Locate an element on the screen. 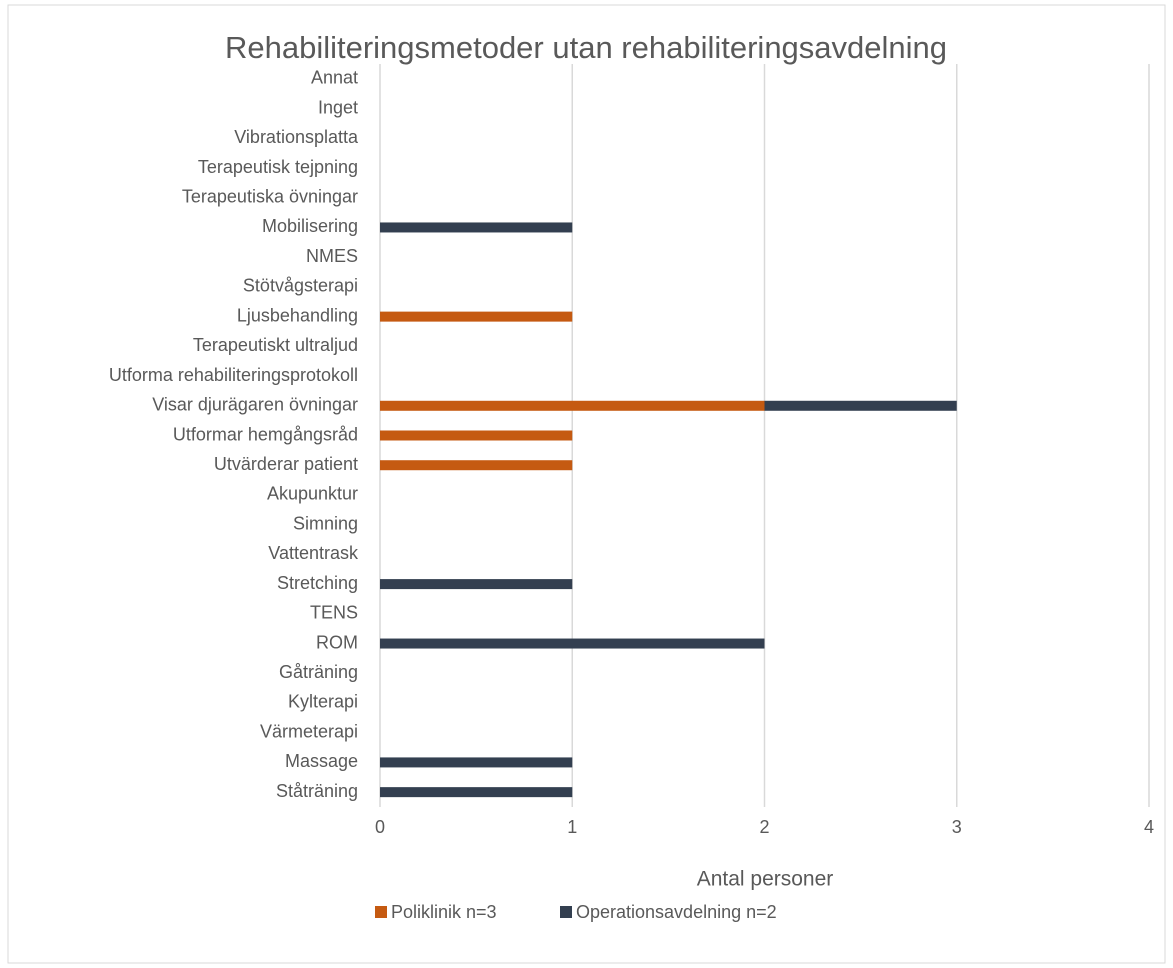  x-tick-label: 0 is located at coordinates (380, 827).